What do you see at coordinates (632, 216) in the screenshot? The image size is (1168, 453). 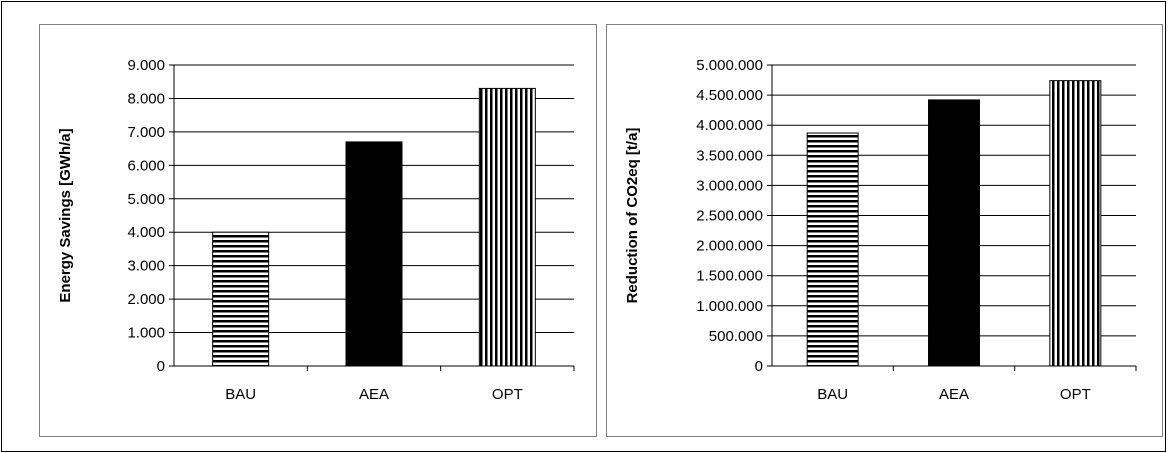 I see `y-axis-title: Reduction of CO2eq [t/a]` at bounding box center [632, 216].